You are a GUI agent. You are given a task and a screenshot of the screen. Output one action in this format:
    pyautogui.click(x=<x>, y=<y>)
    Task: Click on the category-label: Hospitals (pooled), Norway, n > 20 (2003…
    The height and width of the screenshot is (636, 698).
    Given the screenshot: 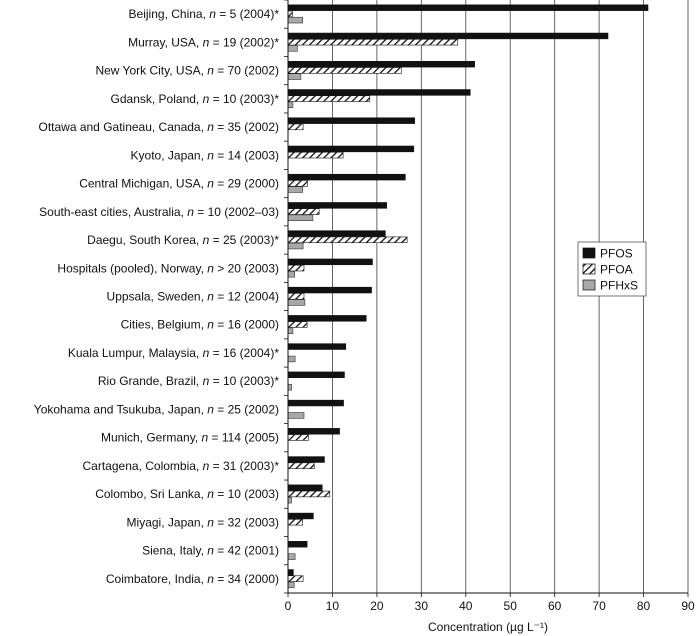 What is the action you would take?
    pyautogui.click(x=168, y=268)
    